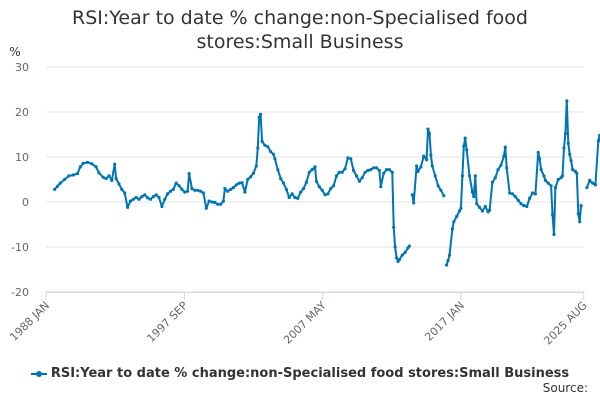 This screenshot has width=600, height=400. Describe the element at coordinates (25, 202) in the screenshot. I see `y-tick-label: 0` at that location.